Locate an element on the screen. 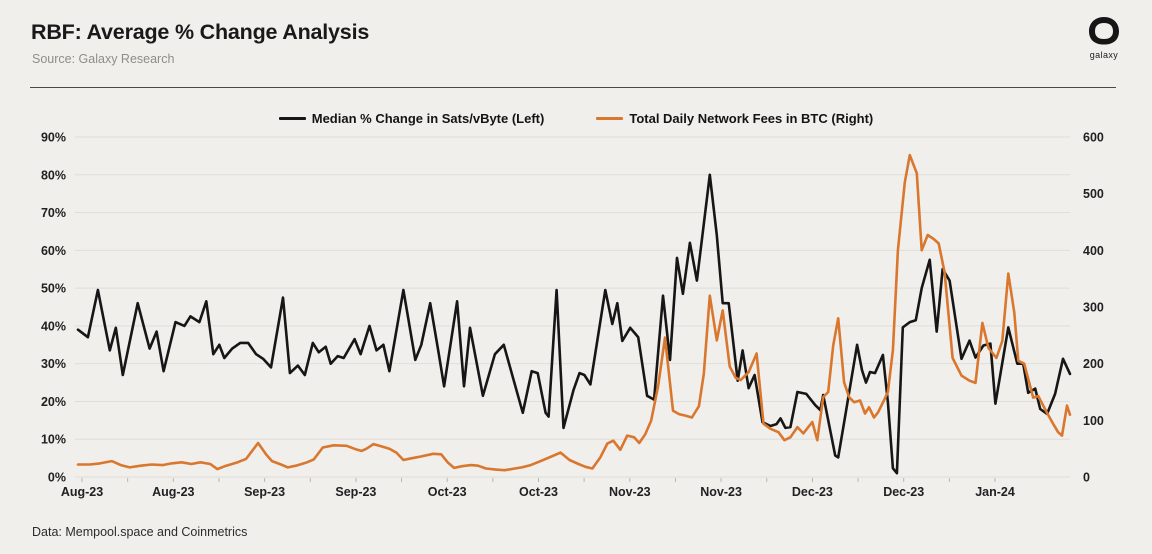 This screenshot has width=1152, height=554. y-axis-left-label: 20% is located at coordinates (53, 402).